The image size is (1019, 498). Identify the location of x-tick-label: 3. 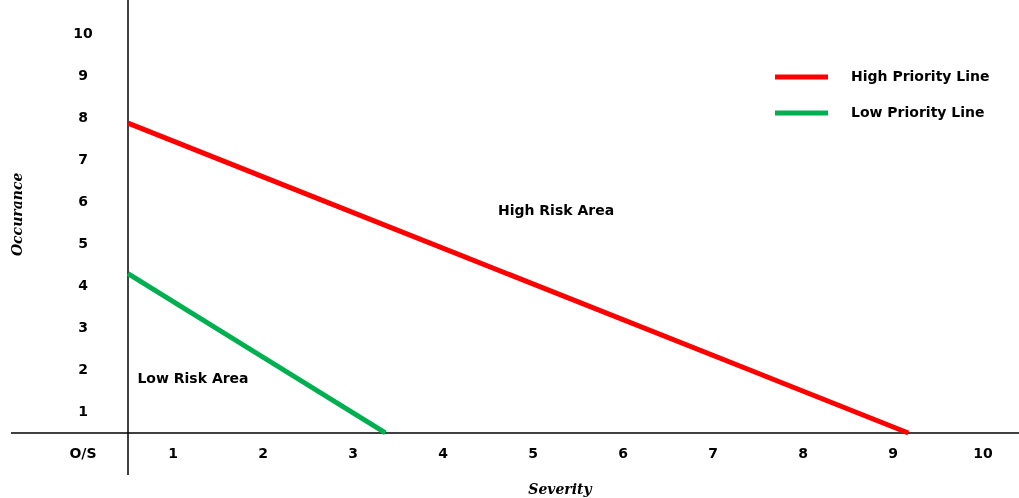
(353, 452).